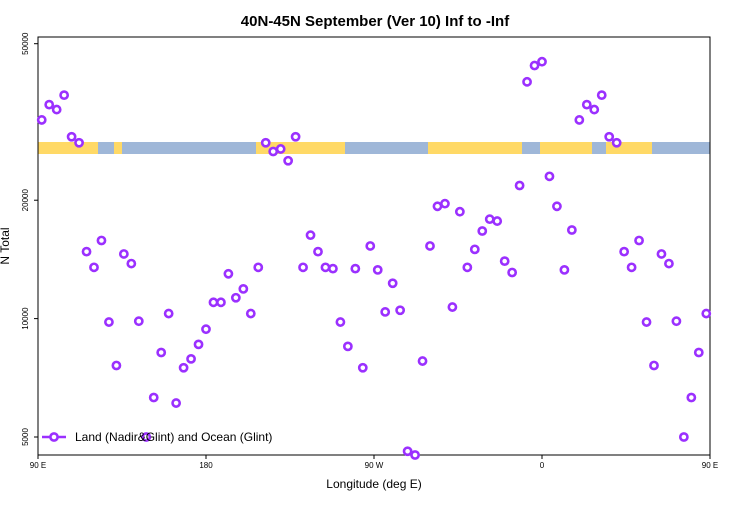  Describe the element at coordinates (173, 437) in the screenshot. I see `legend-label: Land (Nadir&Glint) and Ocean (Glint)` at that location.